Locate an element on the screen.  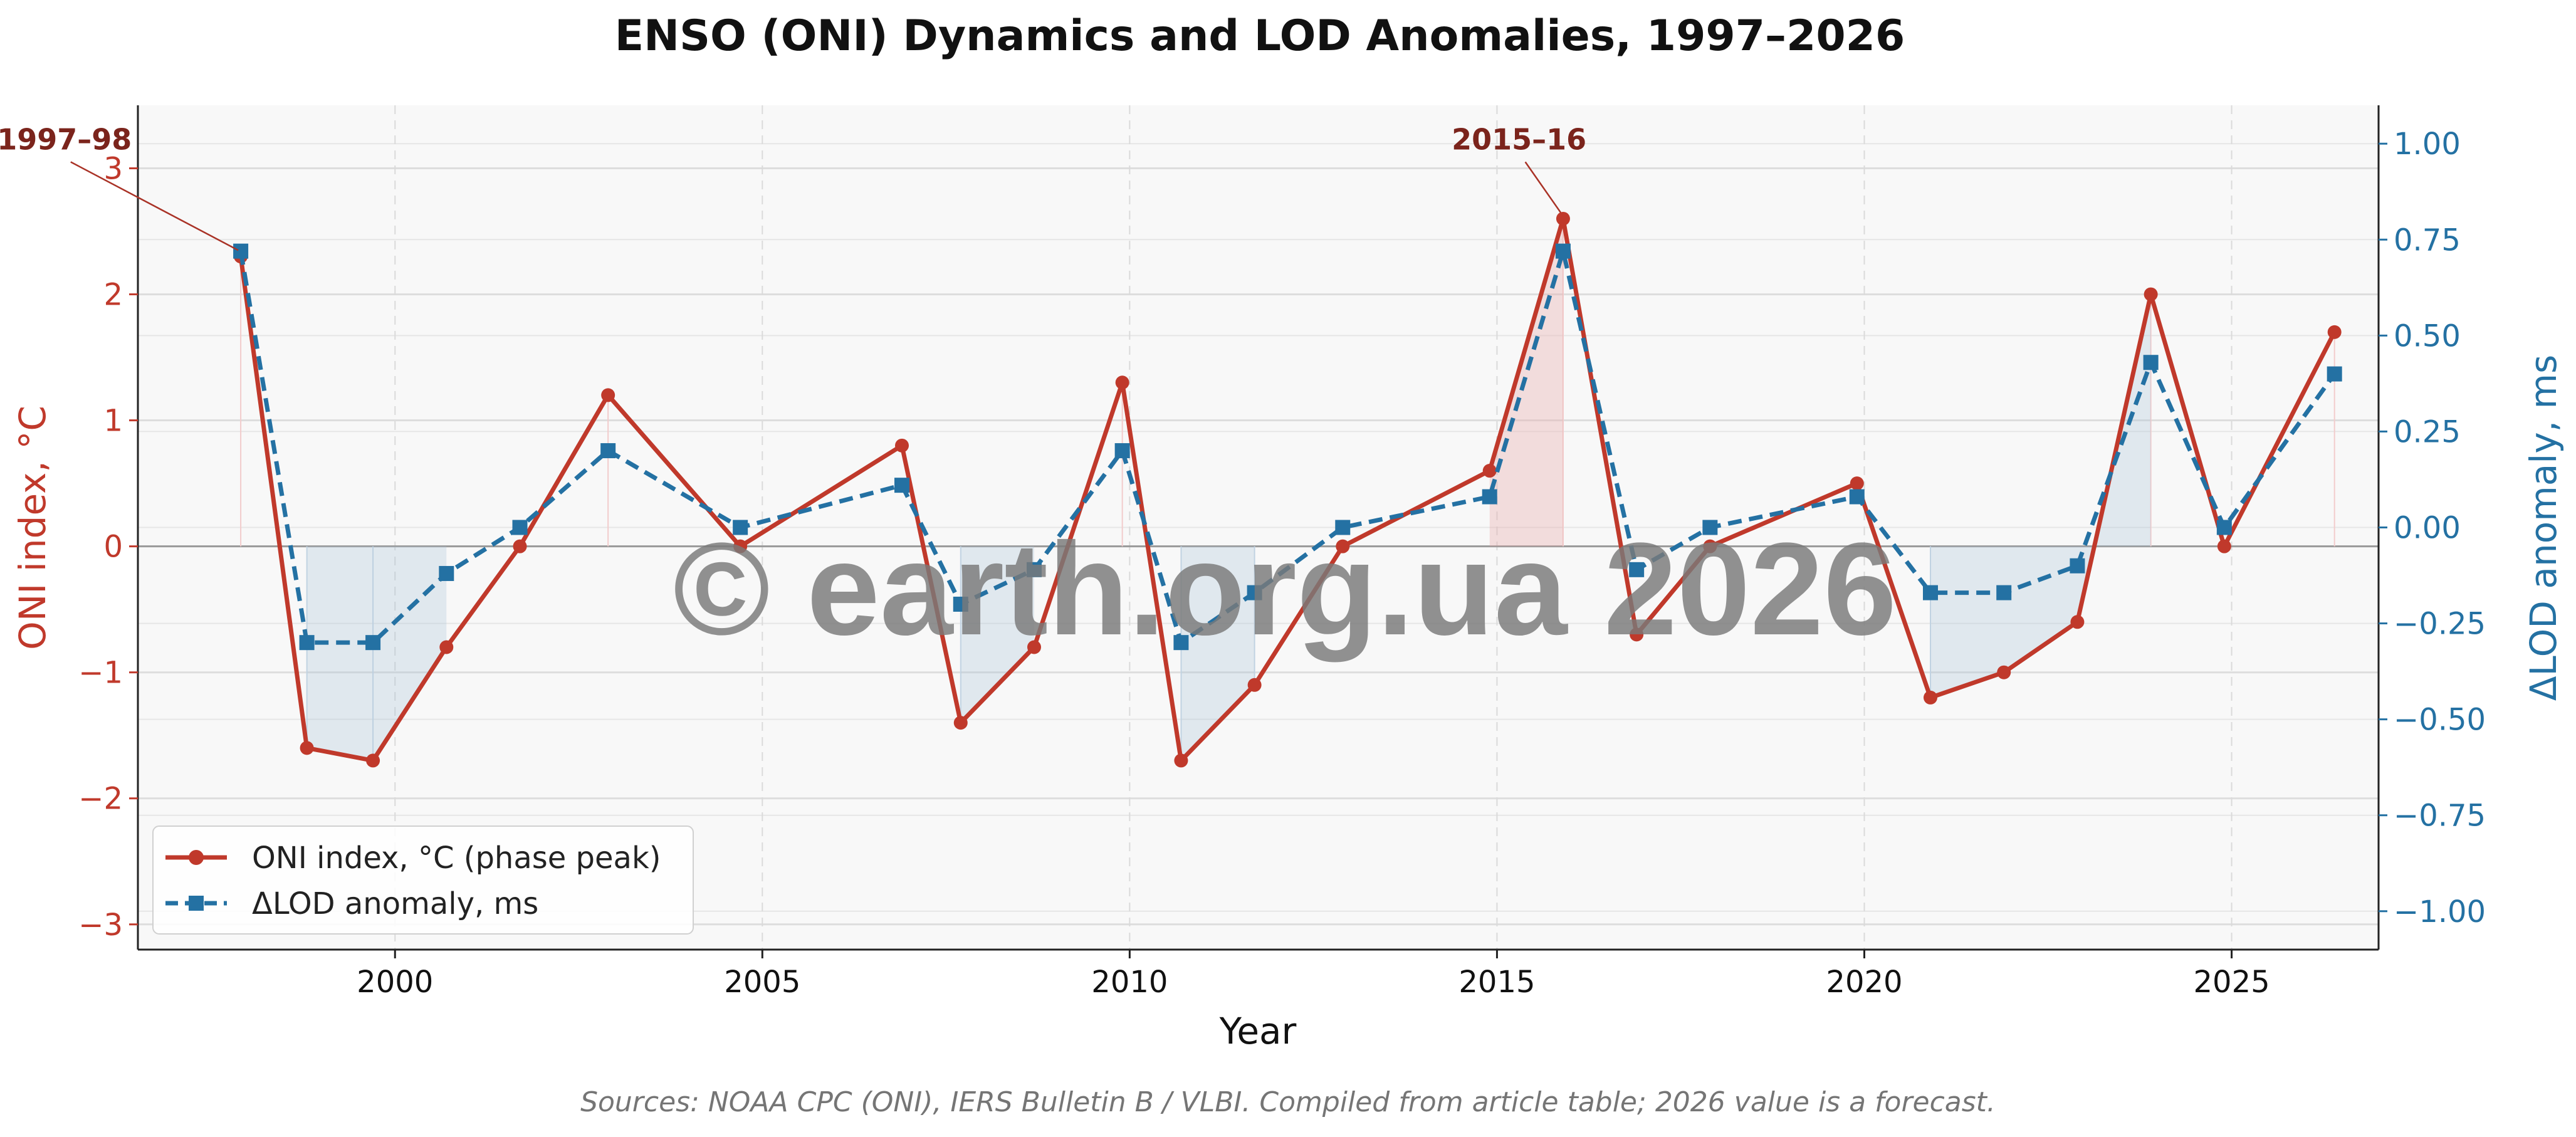
y-left-tick-label: −1 is located at coordinates (100, 674).